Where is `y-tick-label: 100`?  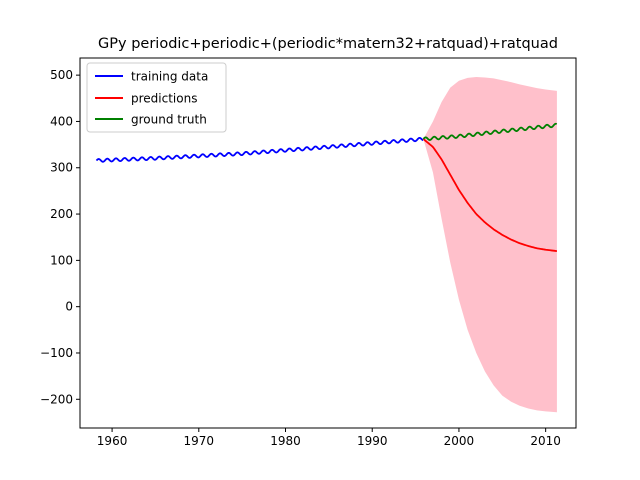 y-tick-label: 100 is located at coordinates (61, 260).